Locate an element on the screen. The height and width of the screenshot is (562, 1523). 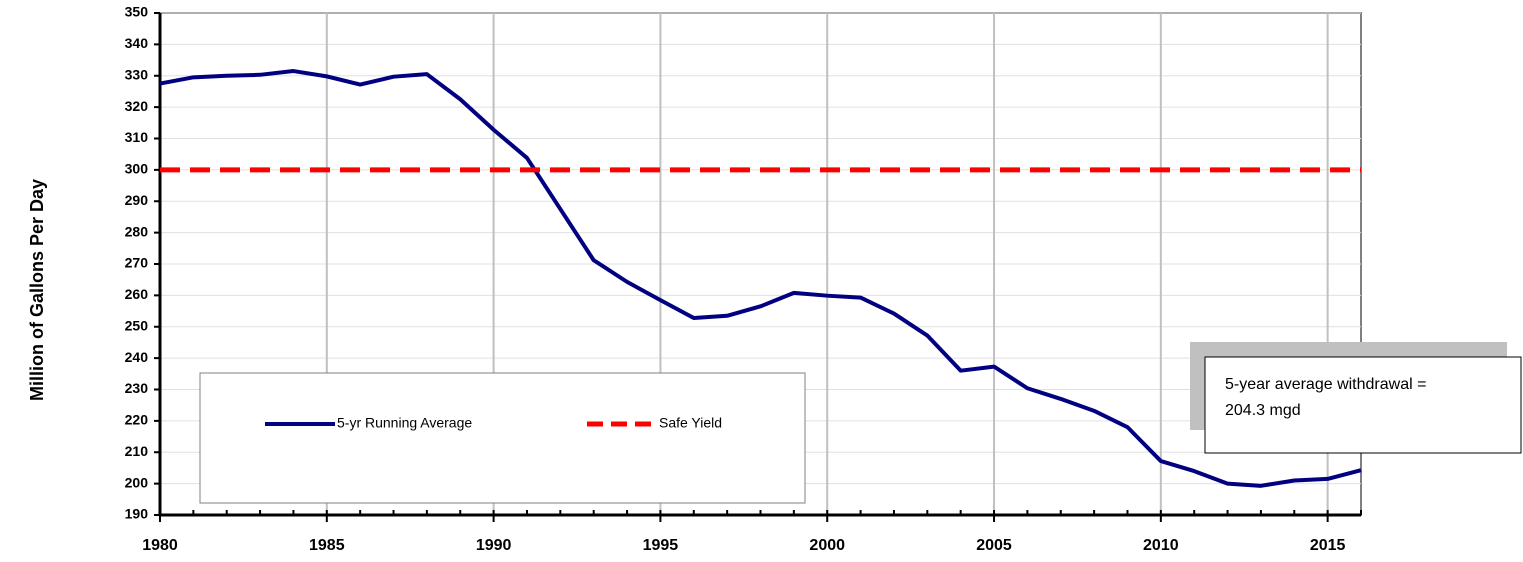
y-tick-label: 290 is located at coordinates (137, 200).